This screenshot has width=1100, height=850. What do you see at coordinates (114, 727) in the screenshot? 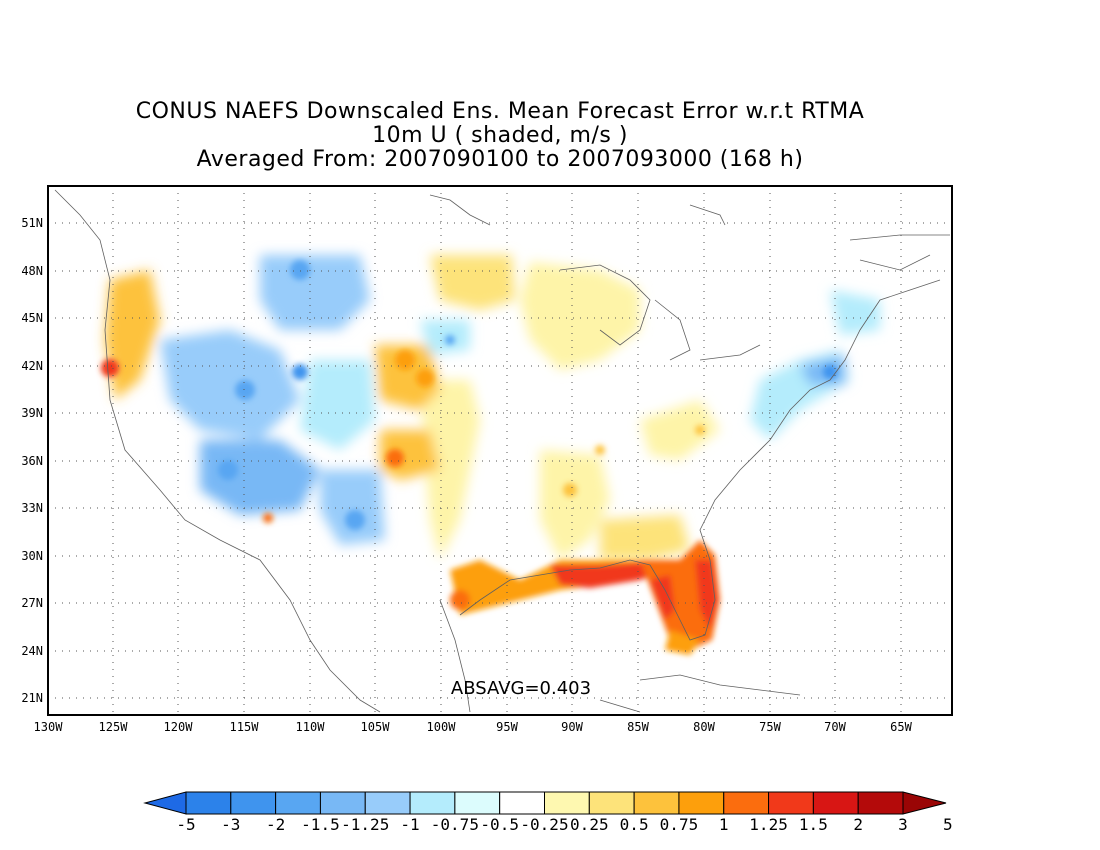
I see `lon-label: 125W` at bounding box center [114, 727].